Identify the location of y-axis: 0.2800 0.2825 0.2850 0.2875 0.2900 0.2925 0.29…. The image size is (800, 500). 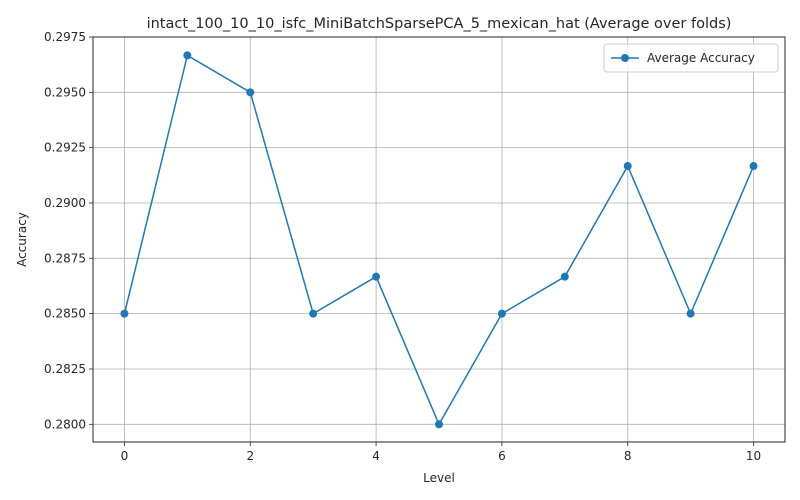
(68, 230).